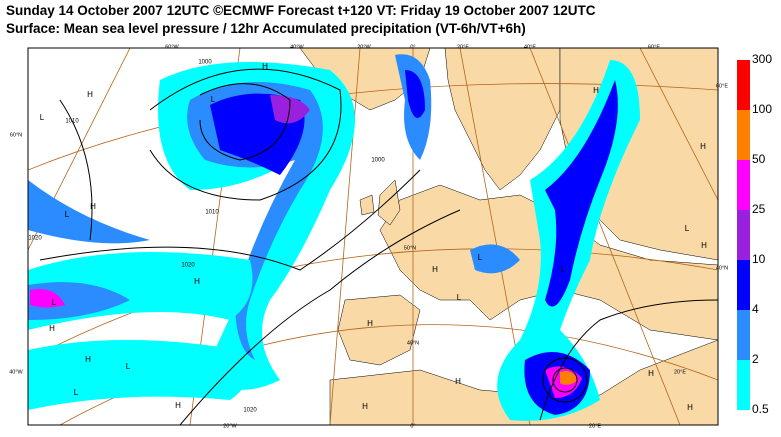 The height and width of the screenshot is (437, 781). What do you see at coordinates (759, 159) in the screenshot?
I see `colorbar-label: 50` at bounding box center [759, 159].